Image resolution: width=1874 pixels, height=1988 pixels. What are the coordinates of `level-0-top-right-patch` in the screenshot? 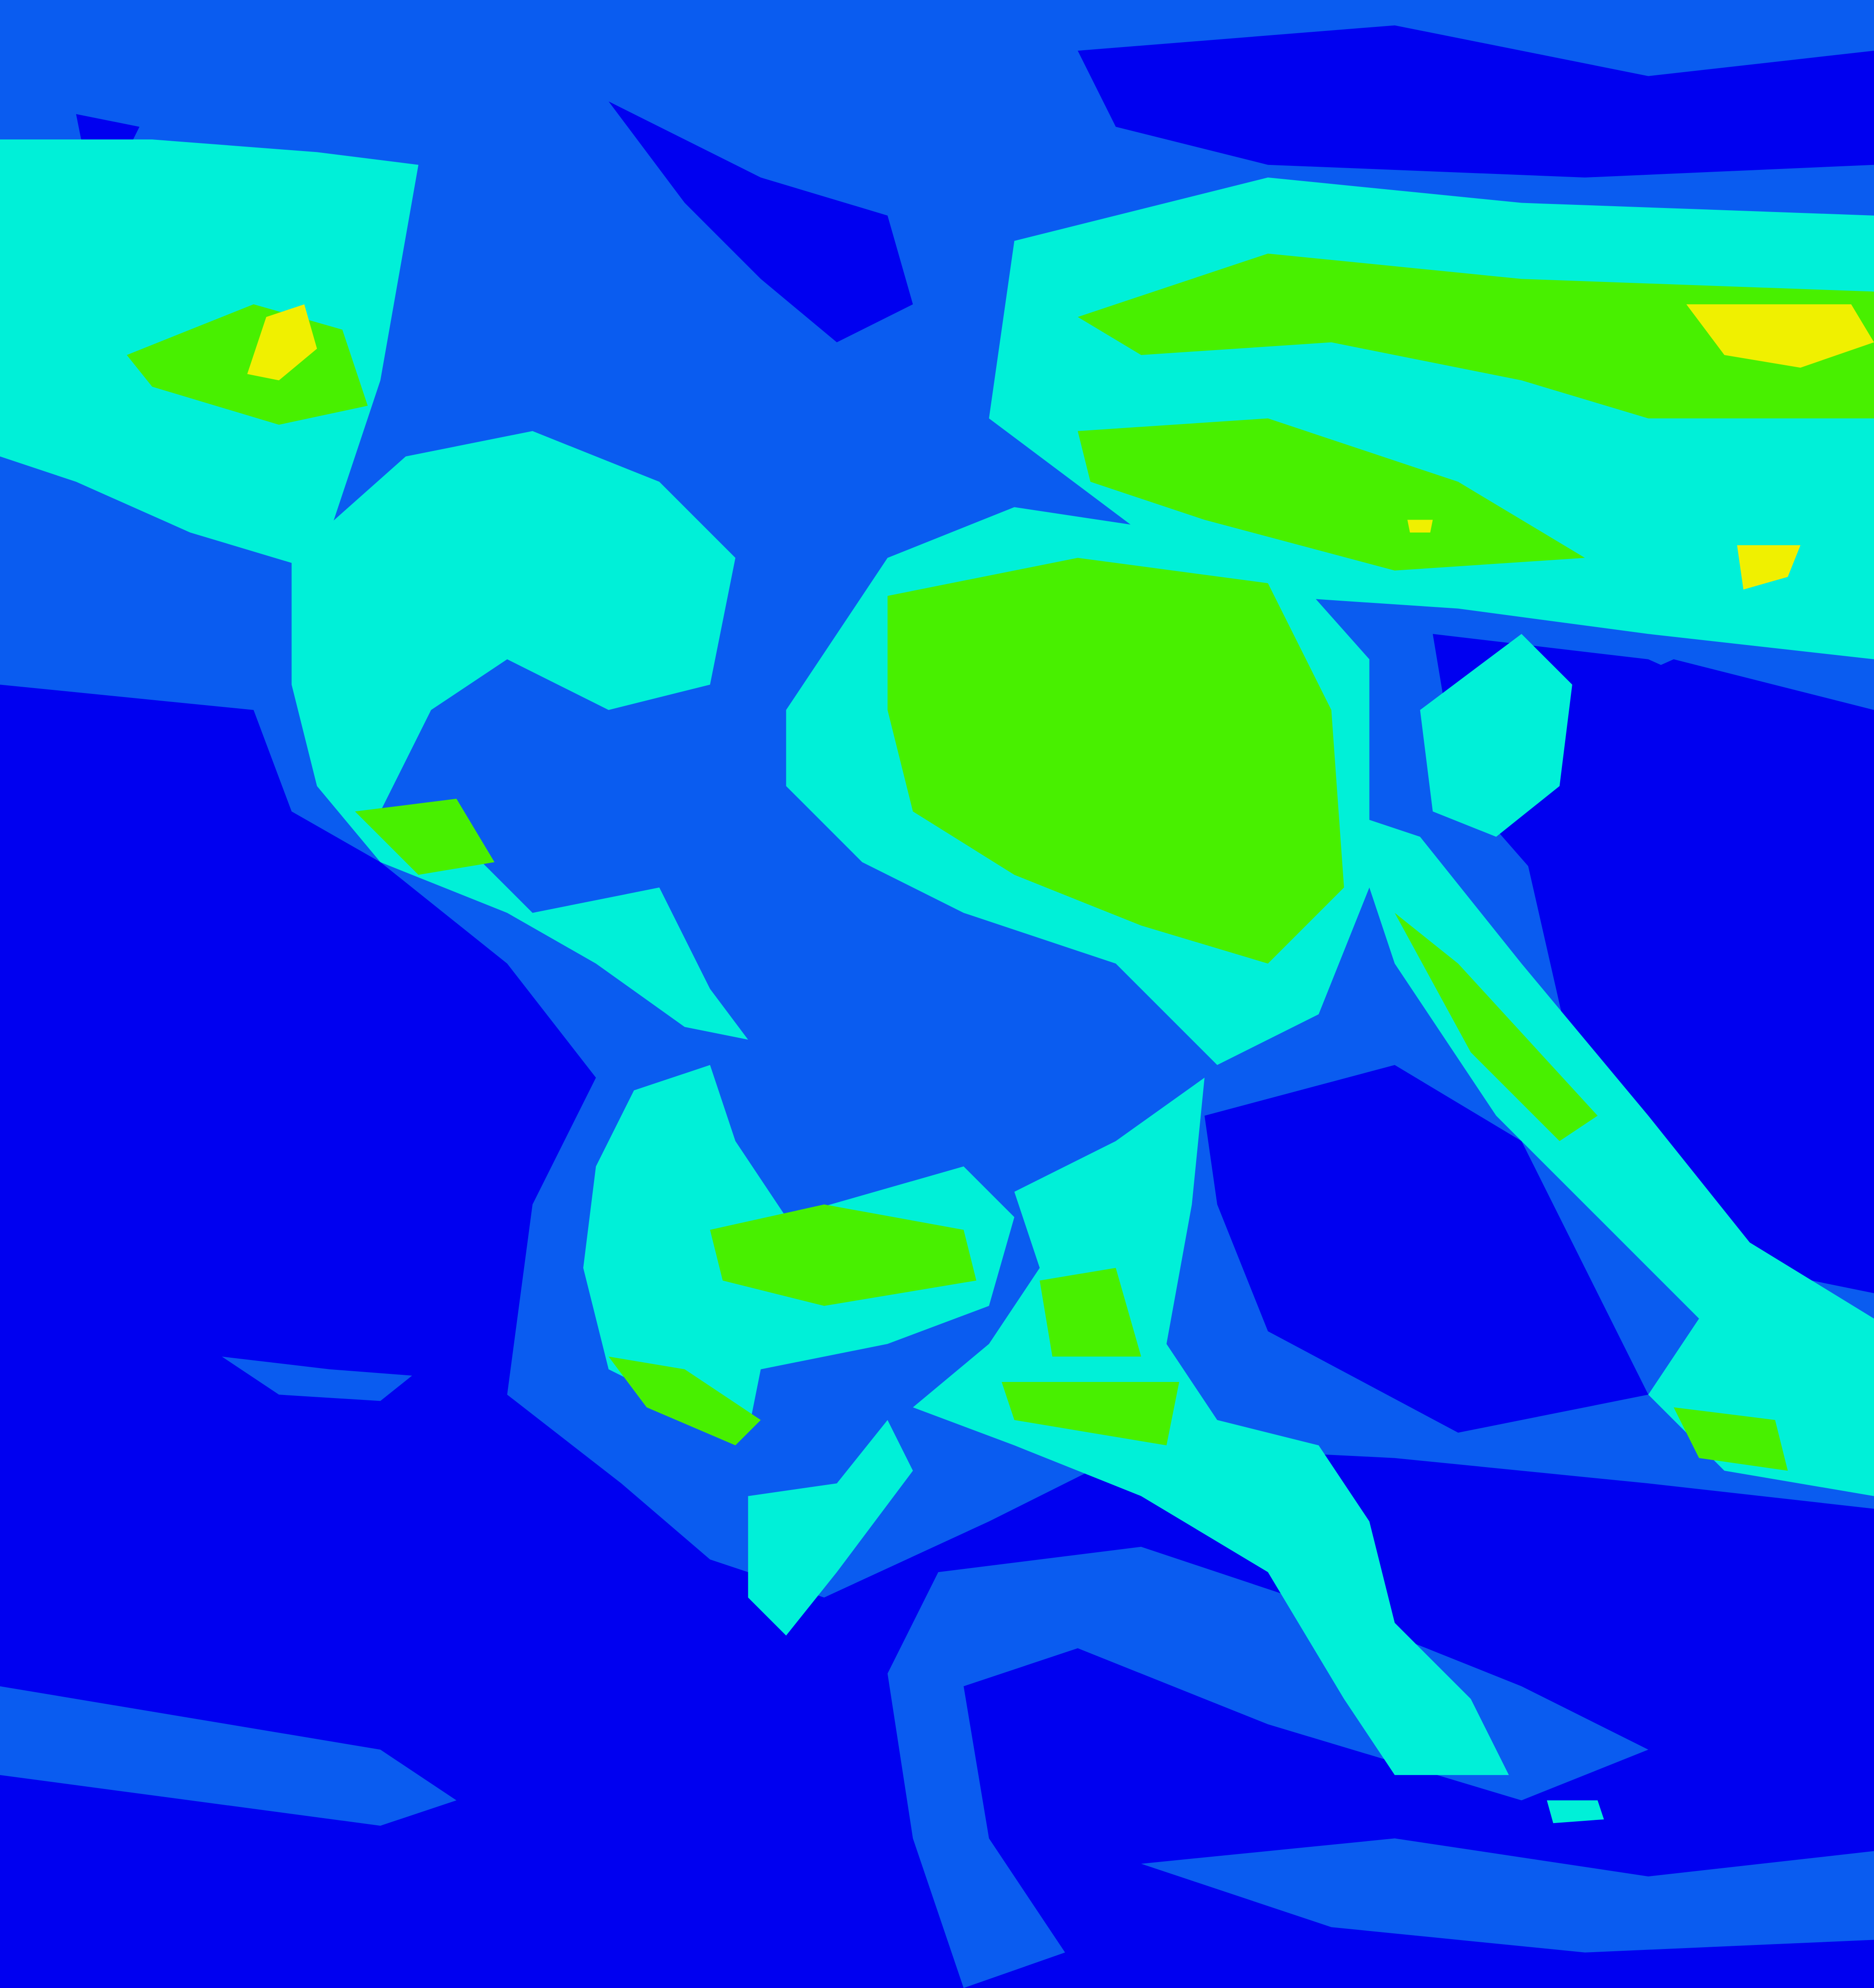 It's located at (1475, 101).